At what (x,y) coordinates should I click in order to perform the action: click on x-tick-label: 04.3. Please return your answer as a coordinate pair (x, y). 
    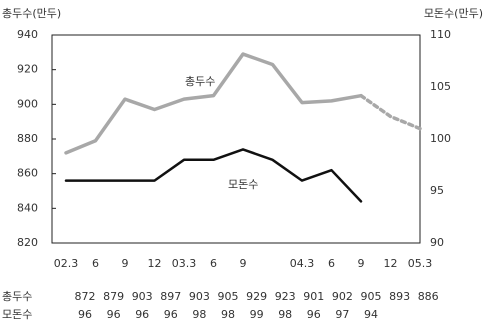
    Looking at the image, I should click on (302, 263).